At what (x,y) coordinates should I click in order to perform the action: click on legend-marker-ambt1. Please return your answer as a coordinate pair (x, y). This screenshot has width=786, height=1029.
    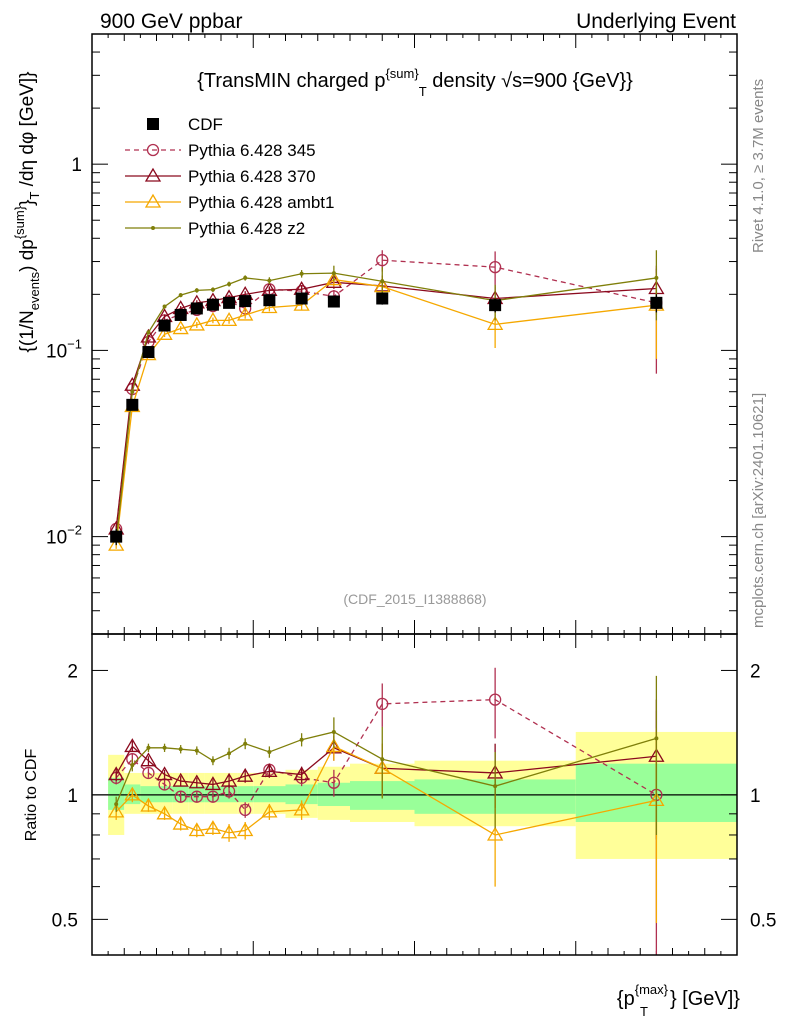
    Looking at the image, I should click on (153, 200).